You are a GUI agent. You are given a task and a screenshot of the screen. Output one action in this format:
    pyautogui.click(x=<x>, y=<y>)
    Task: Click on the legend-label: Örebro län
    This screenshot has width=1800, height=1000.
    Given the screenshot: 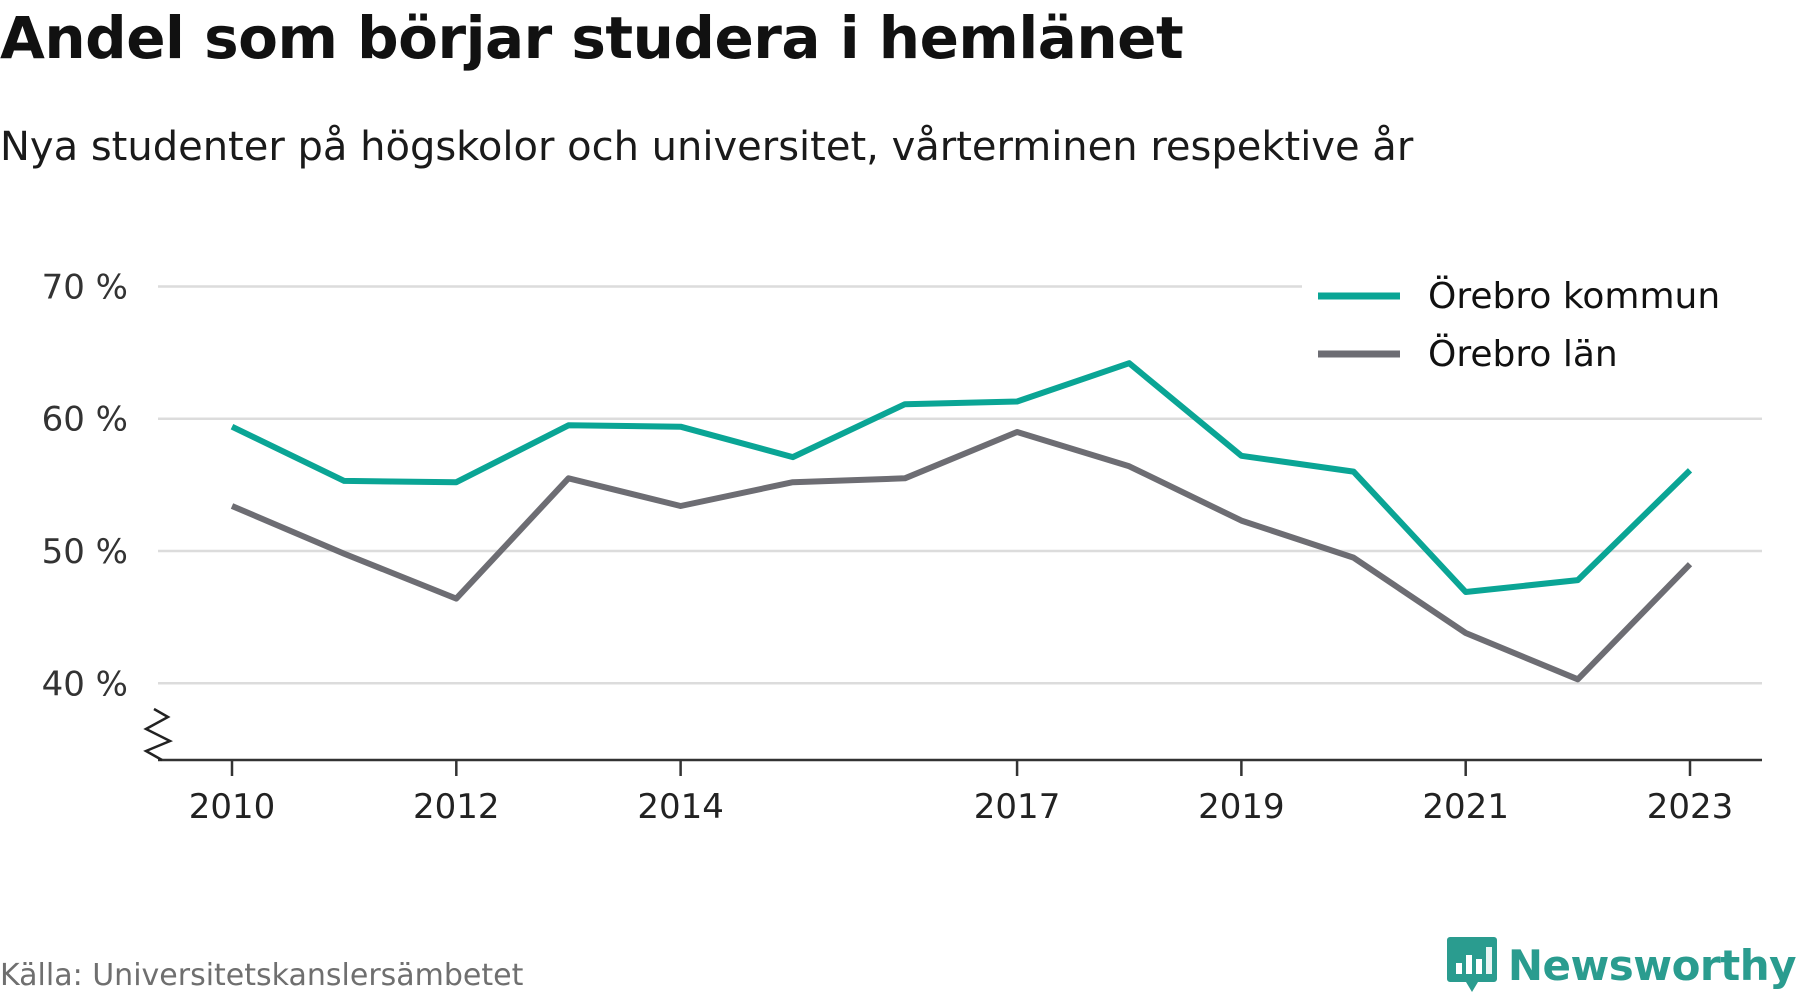 What is the action you would take?
    pyautogui.click(x=1523, y=354)
    